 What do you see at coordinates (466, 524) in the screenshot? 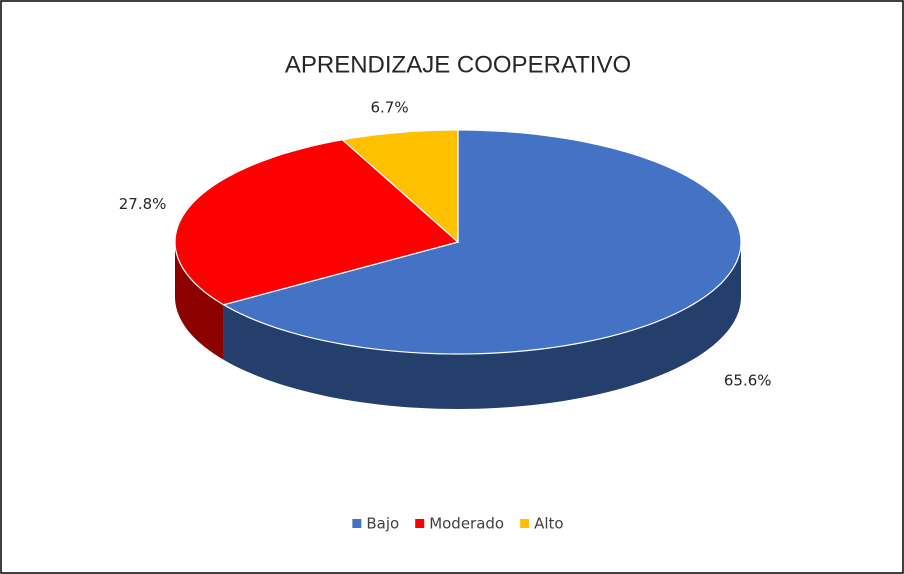
I see `legend-label: Moderado` at bounding box center [466, 524].